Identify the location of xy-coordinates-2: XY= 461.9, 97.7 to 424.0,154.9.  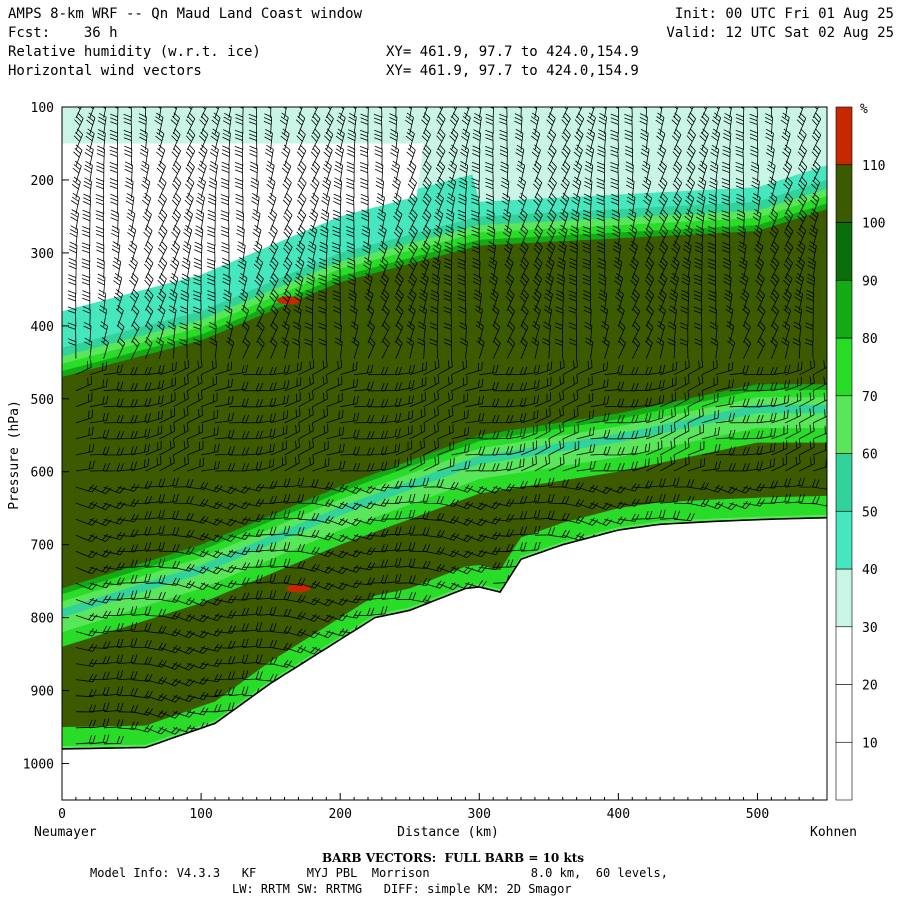
(512, 71).